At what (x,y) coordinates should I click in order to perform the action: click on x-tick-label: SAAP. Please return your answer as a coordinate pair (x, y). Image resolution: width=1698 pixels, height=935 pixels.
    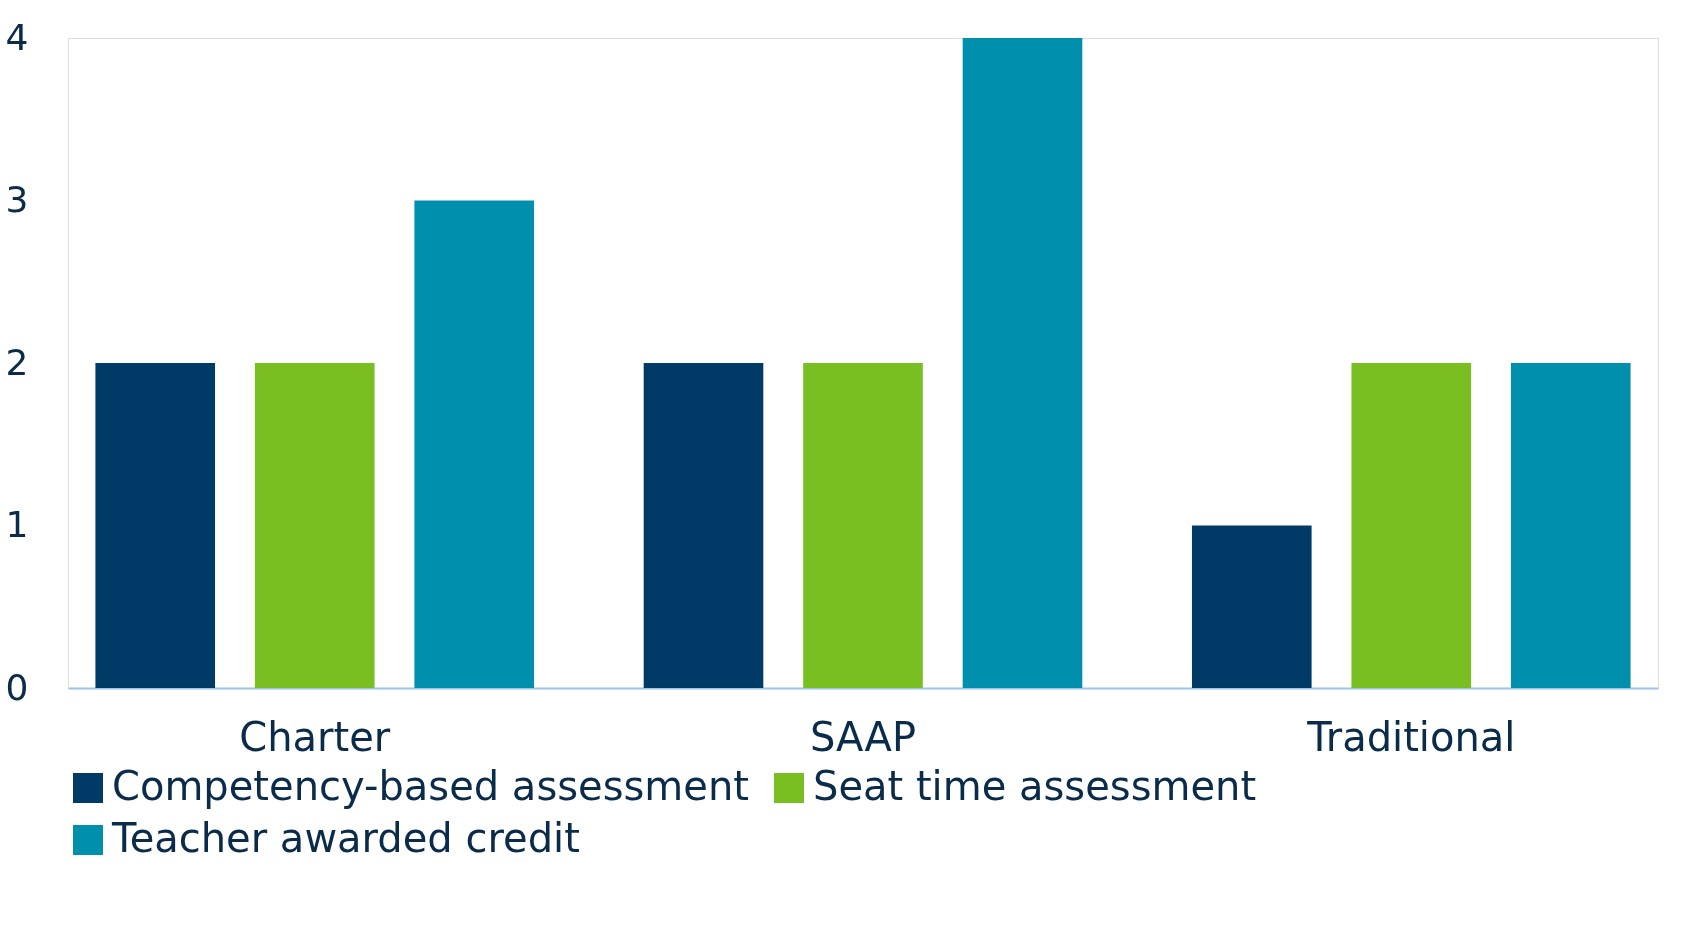
    Looking at the image, I should click on (863, 736).